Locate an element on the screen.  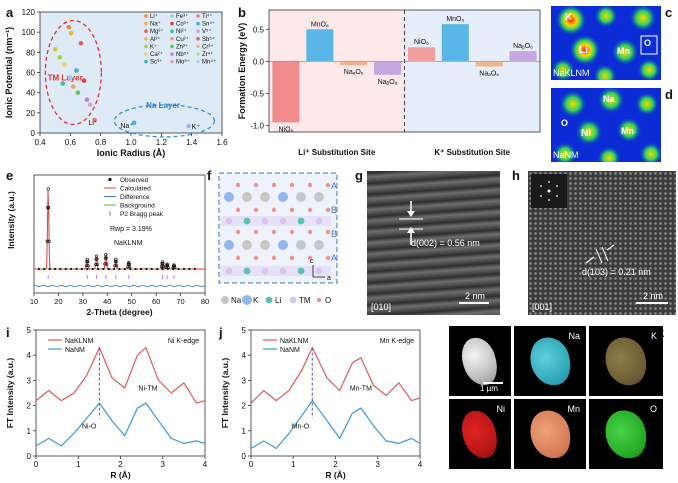
panel-k: k 1 μm Na K Ni Mn O is located at coordinates (551, 401).